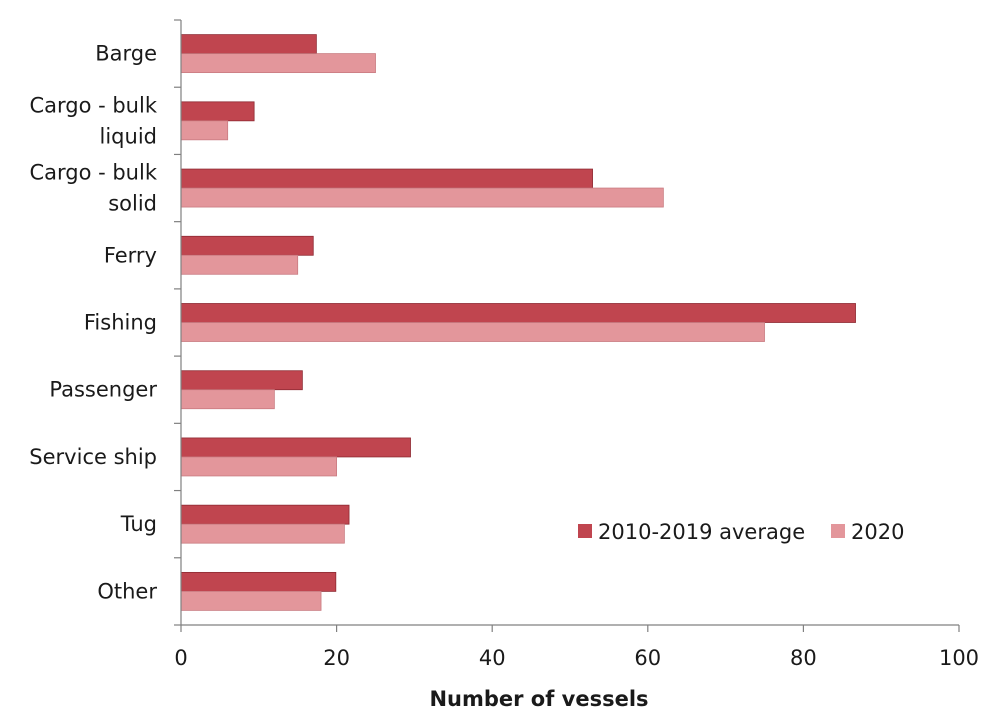  Describe the element at coordinates (251, 600) in the screenshot. I see `bar-other-2020` at that location.